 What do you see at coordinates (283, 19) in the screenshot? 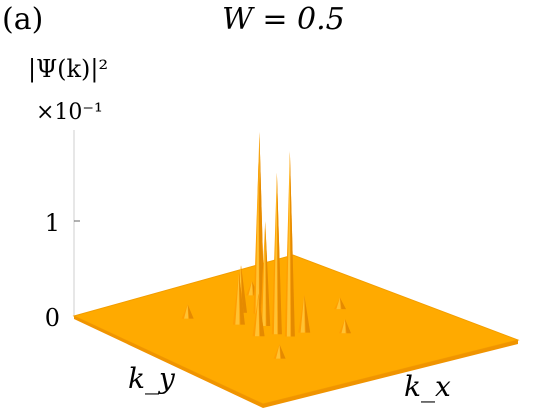
I see `chart-title: W = 0.5` at bounding box center [283, 19].